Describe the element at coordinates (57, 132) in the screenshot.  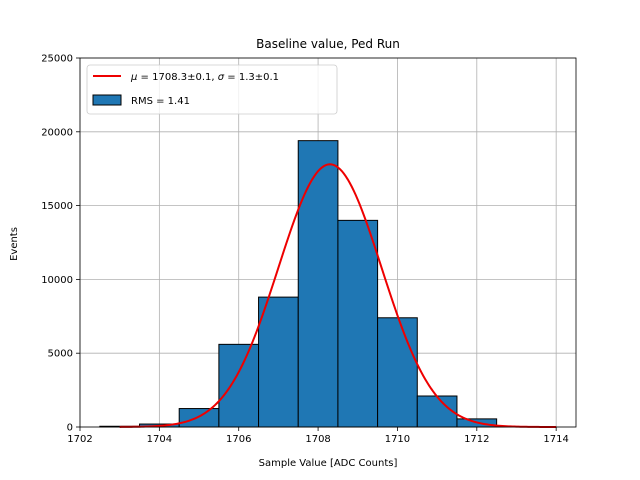
I see `y-tick-label: 20000` at that location.